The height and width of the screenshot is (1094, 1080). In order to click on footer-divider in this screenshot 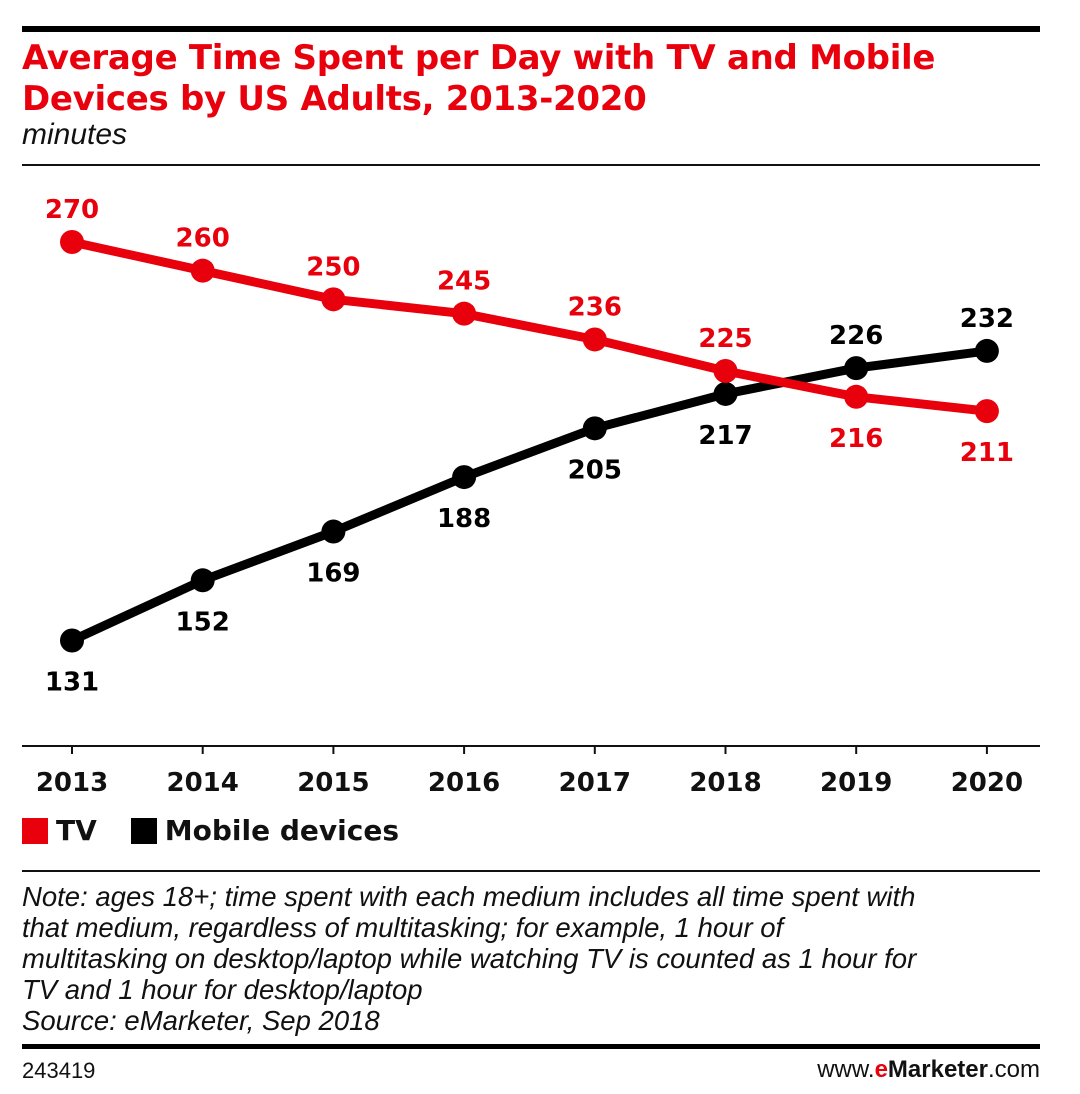, I will do `click(531, 871)`.